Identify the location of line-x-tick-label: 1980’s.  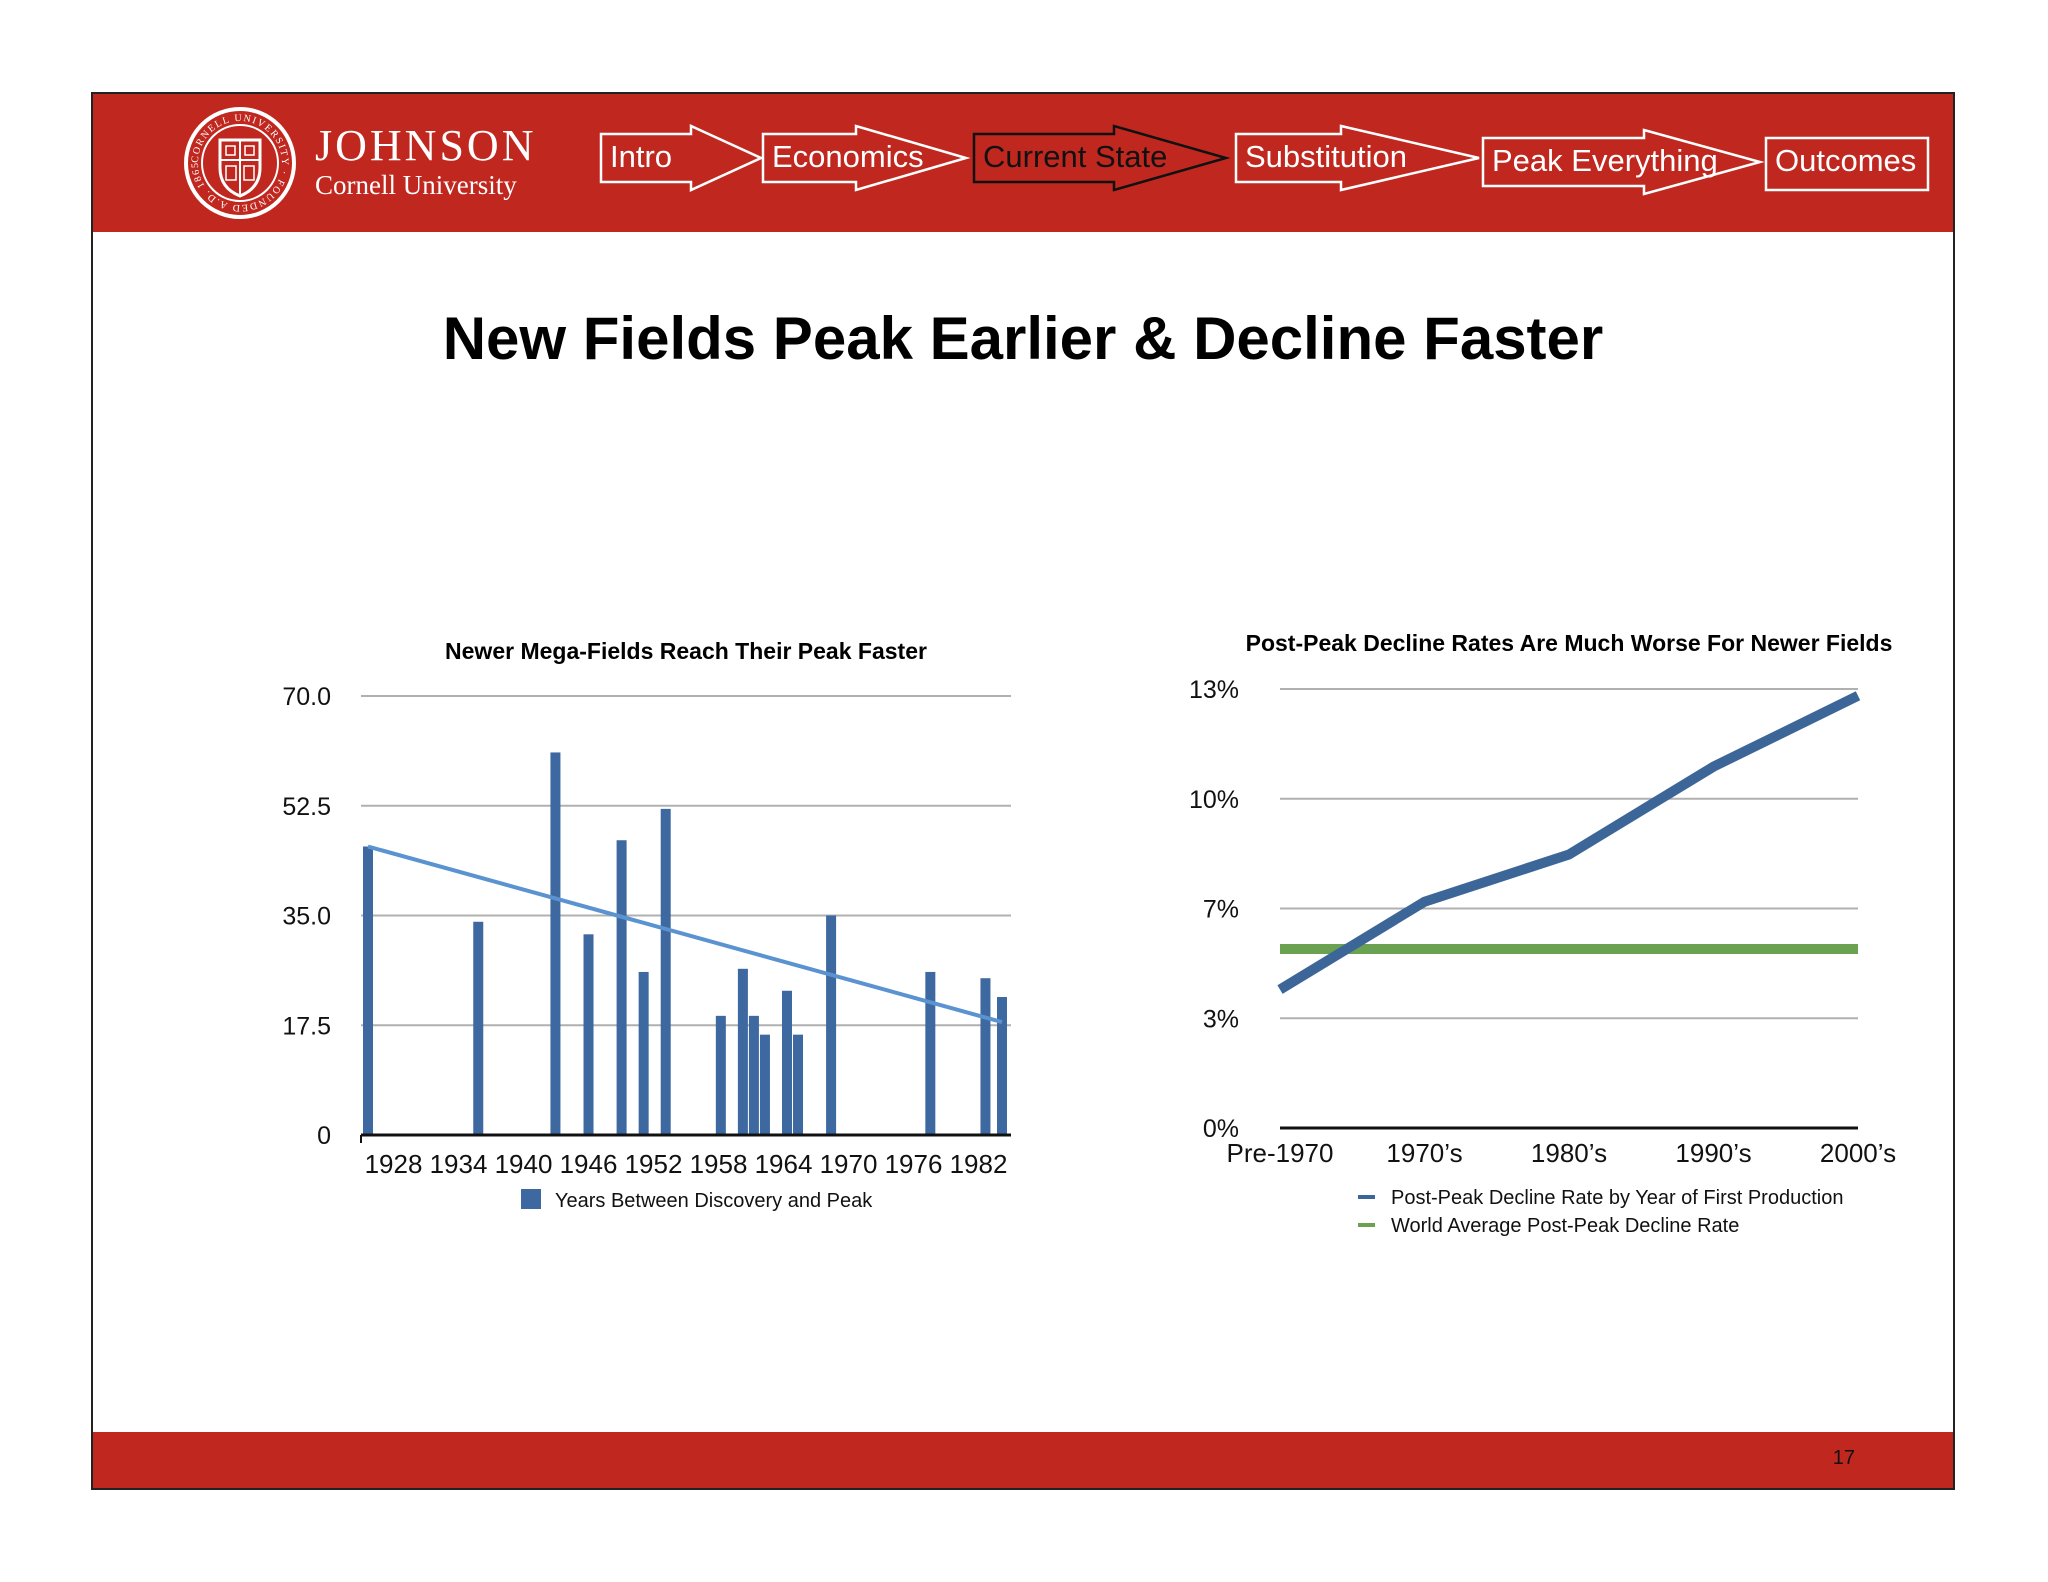
(1569, 1153).